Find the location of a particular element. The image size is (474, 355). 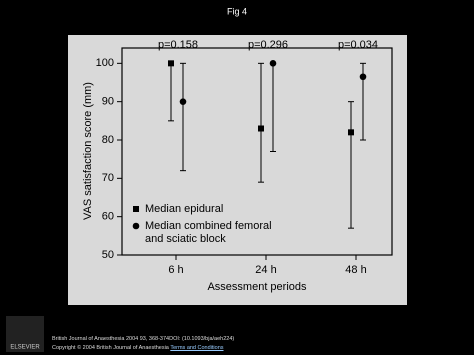

publisher-logo-bg is located at coordinates (25, 334).